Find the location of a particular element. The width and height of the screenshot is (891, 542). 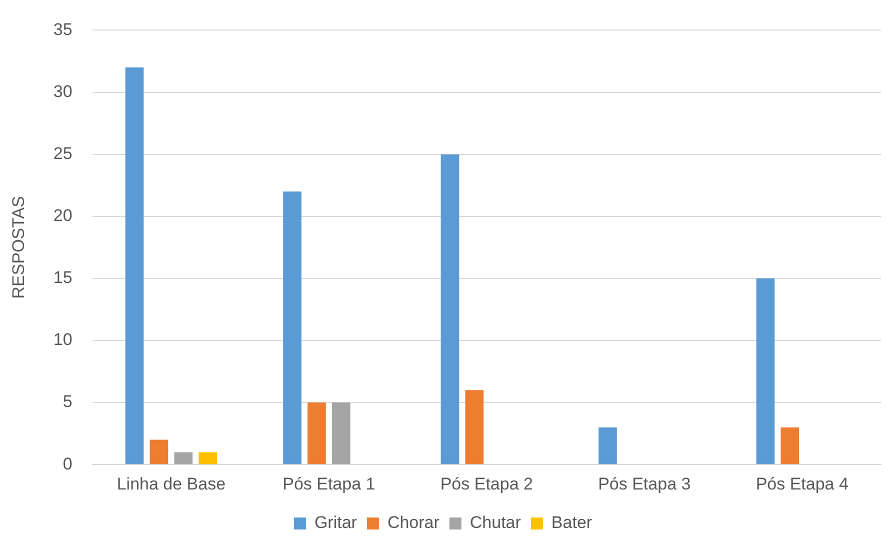

x-tick-label: Pós Etapa 2 is located at coordinates (486, 484).